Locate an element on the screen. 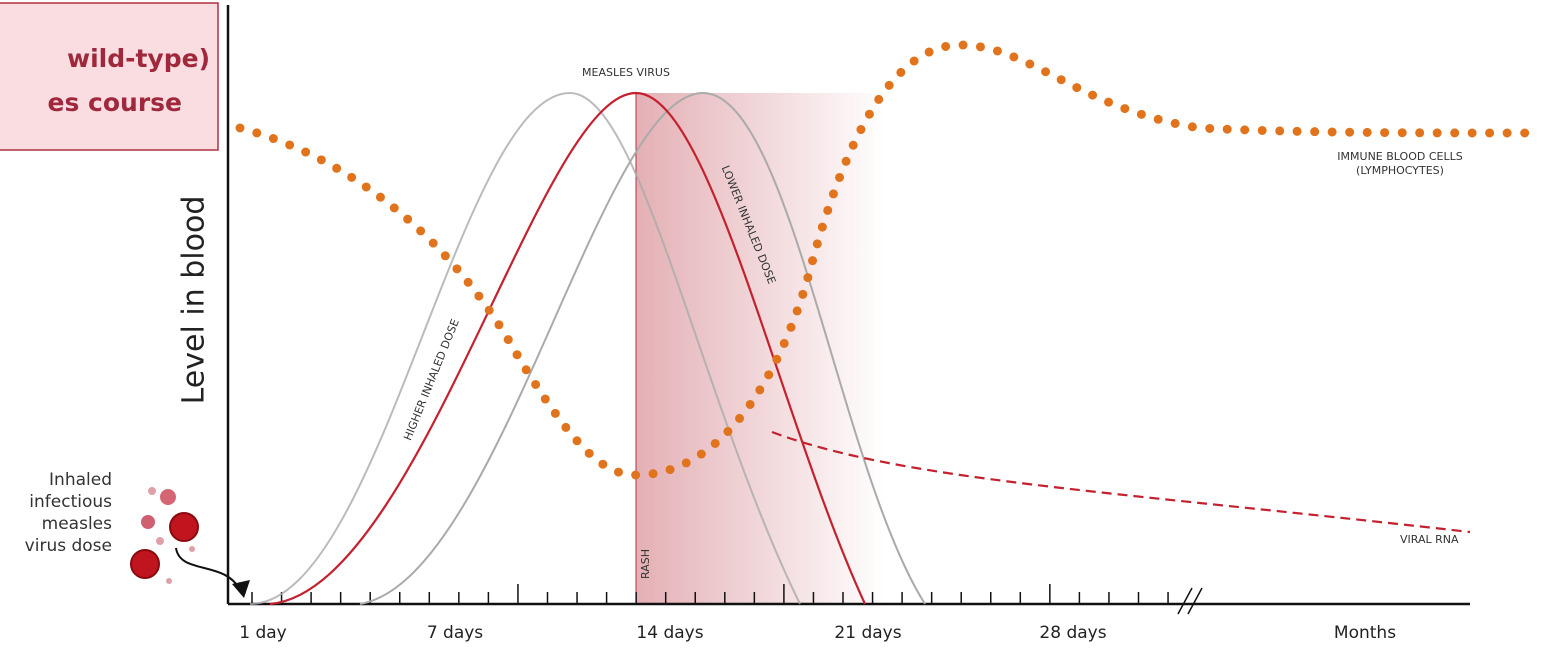  x-label: 28 days is located at coordinates (1072, 633).